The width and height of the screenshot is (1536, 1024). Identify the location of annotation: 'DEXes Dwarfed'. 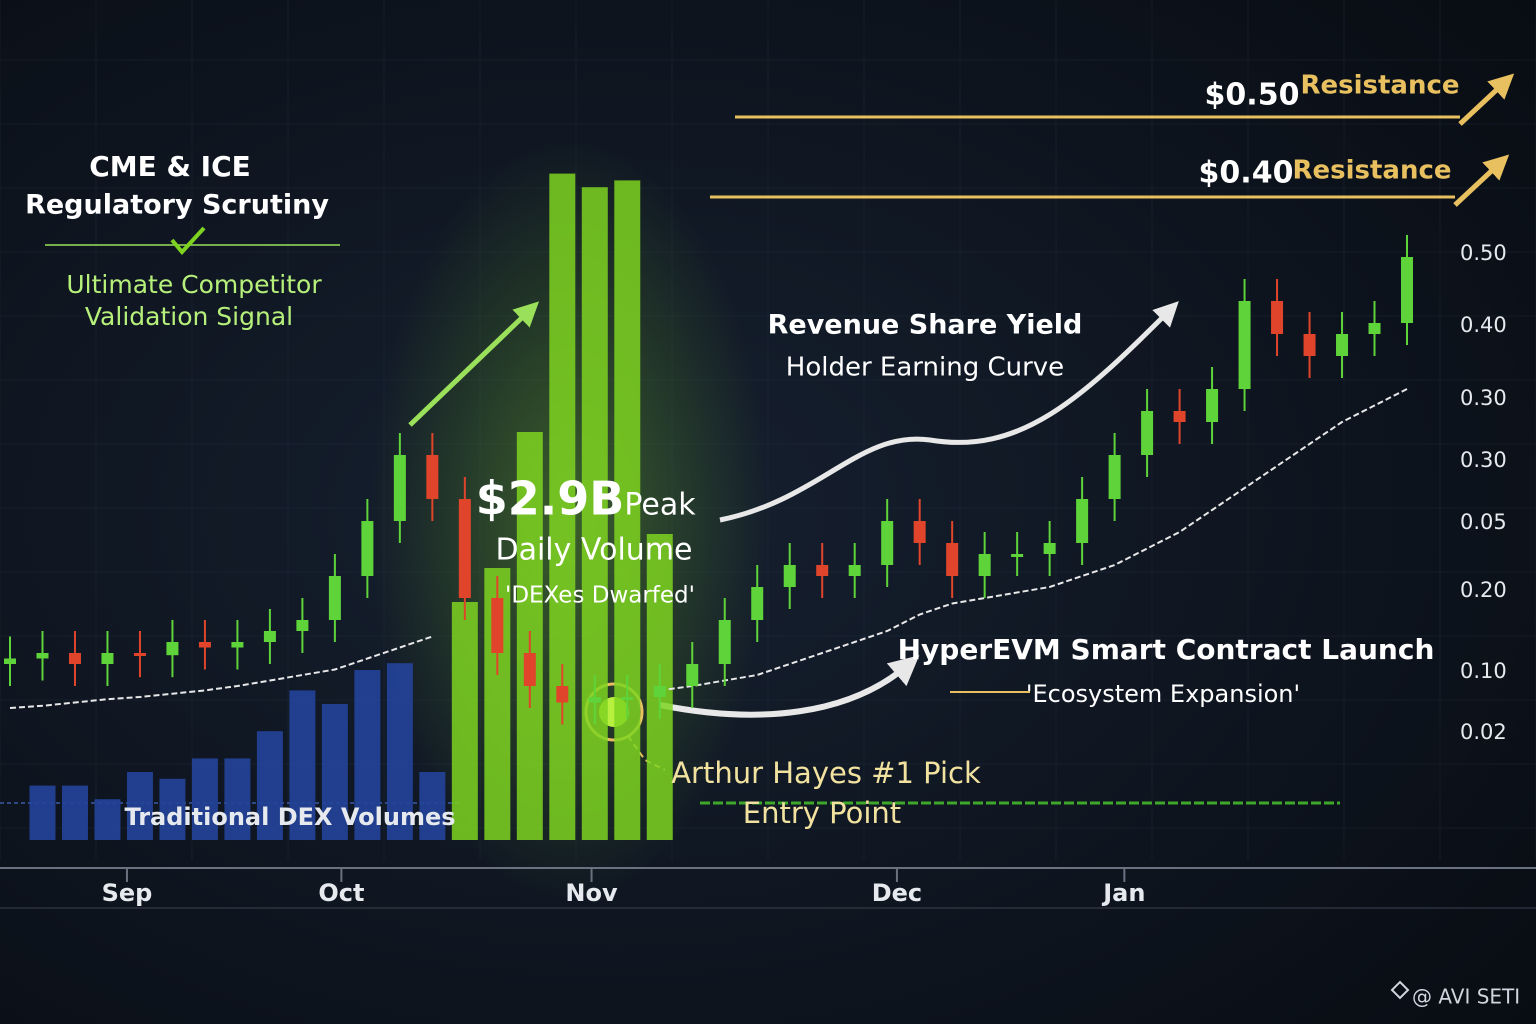
(600, 596).